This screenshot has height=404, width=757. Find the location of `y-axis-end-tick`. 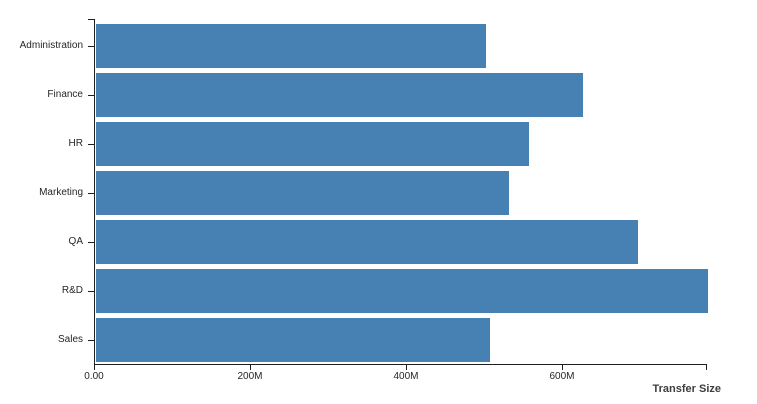

y-axis-end-tick is located at coordinates (91, 19).